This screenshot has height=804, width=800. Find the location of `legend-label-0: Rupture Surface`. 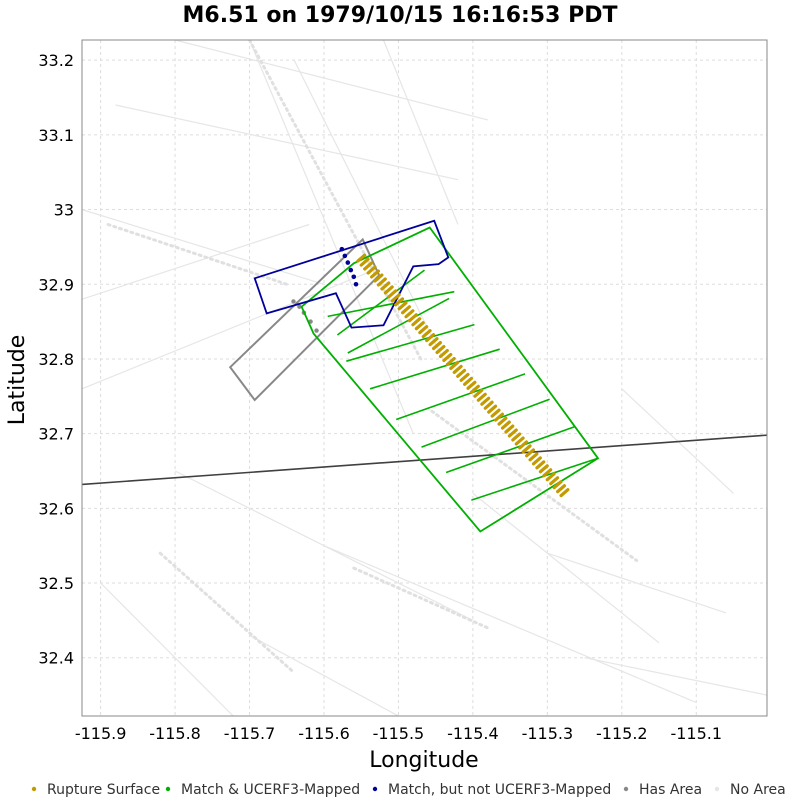

legend-label-0: Rupture Surface is located at coordinates (103, 790).